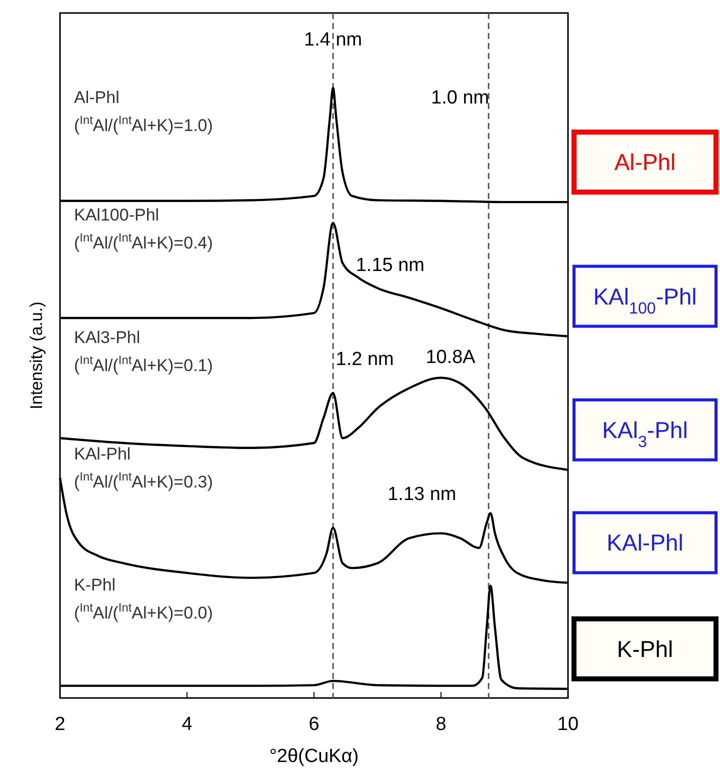  Describe the element at coordinates (143, 124) in the screenshot. I see `annotation: ($^{Int}$Al/($^{Int}$Al+K)=1.0)` at that location.